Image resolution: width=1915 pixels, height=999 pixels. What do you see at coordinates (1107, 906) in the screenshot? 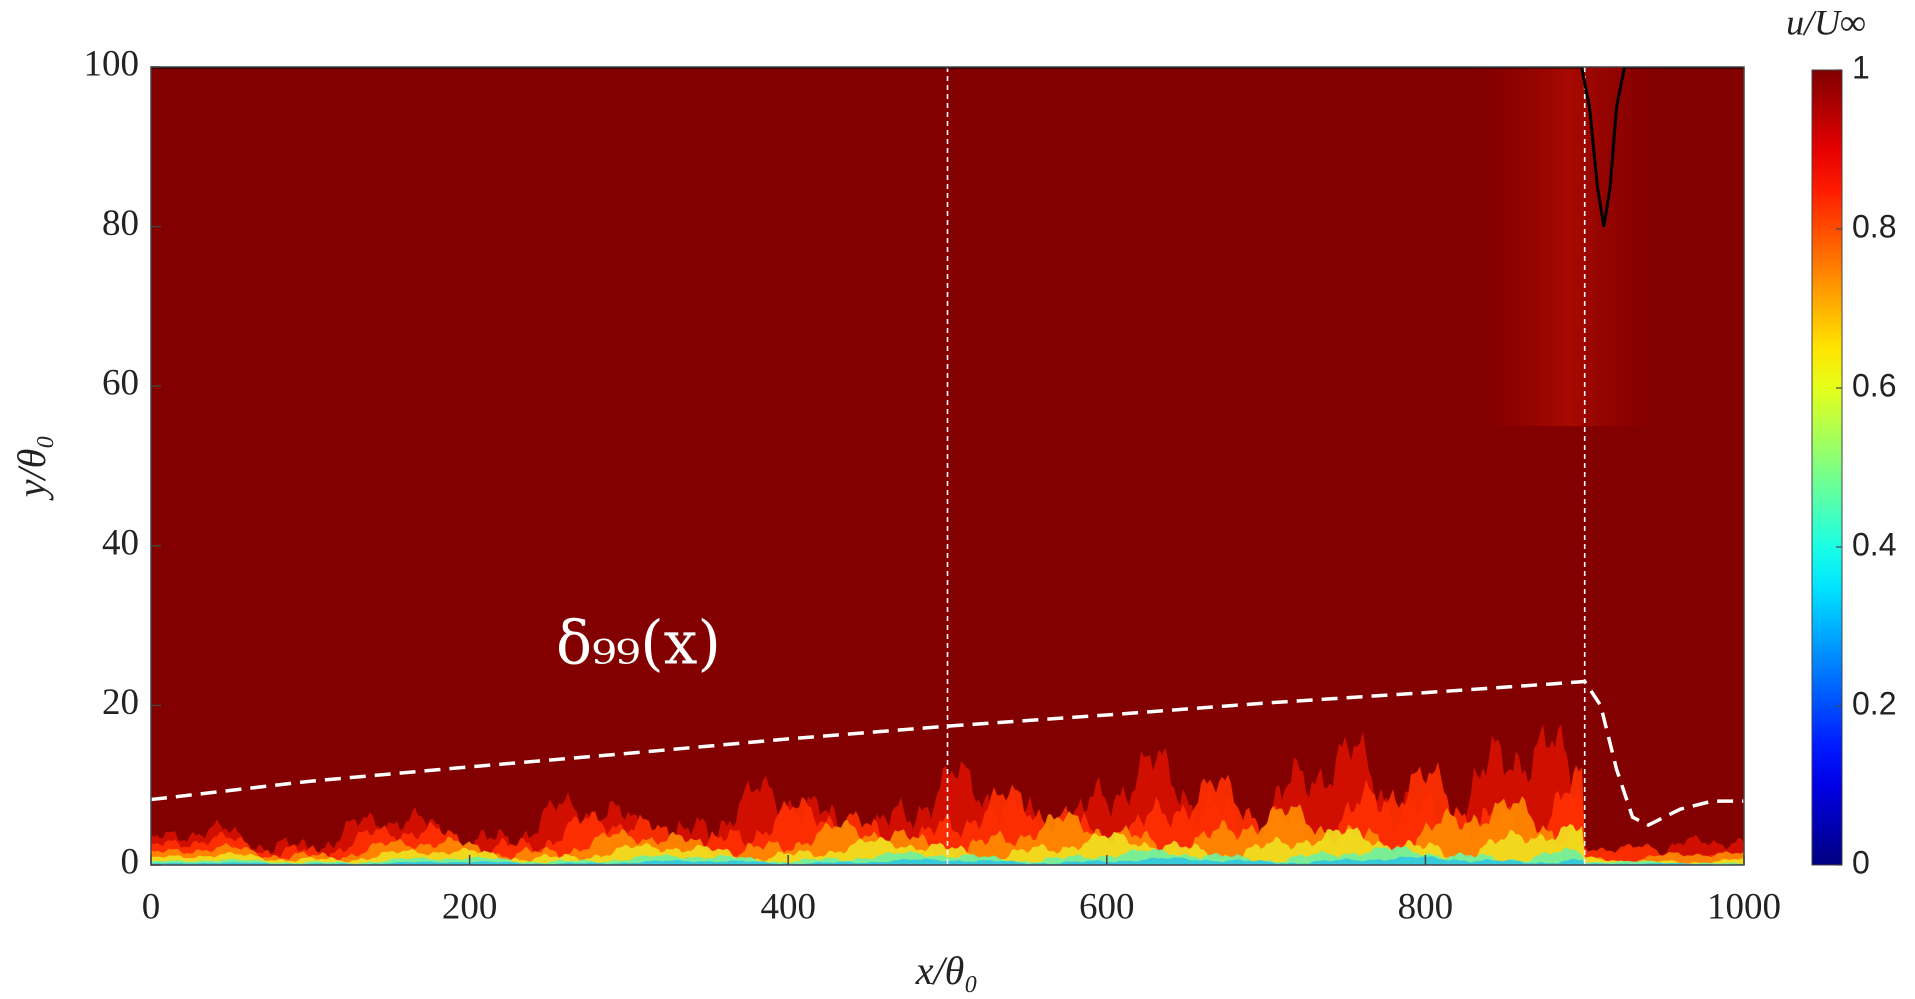
I see `x-tick-label: 600` at bounding box center [1107, 906].